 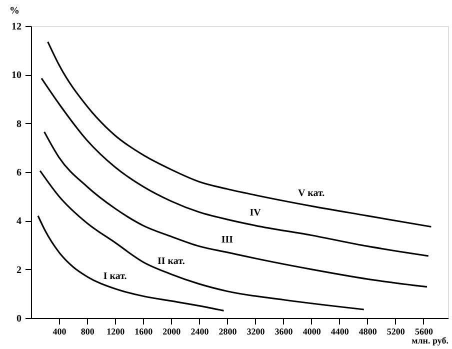 I want to click on x-tick-label: 4800, so click(x=368, y=331).